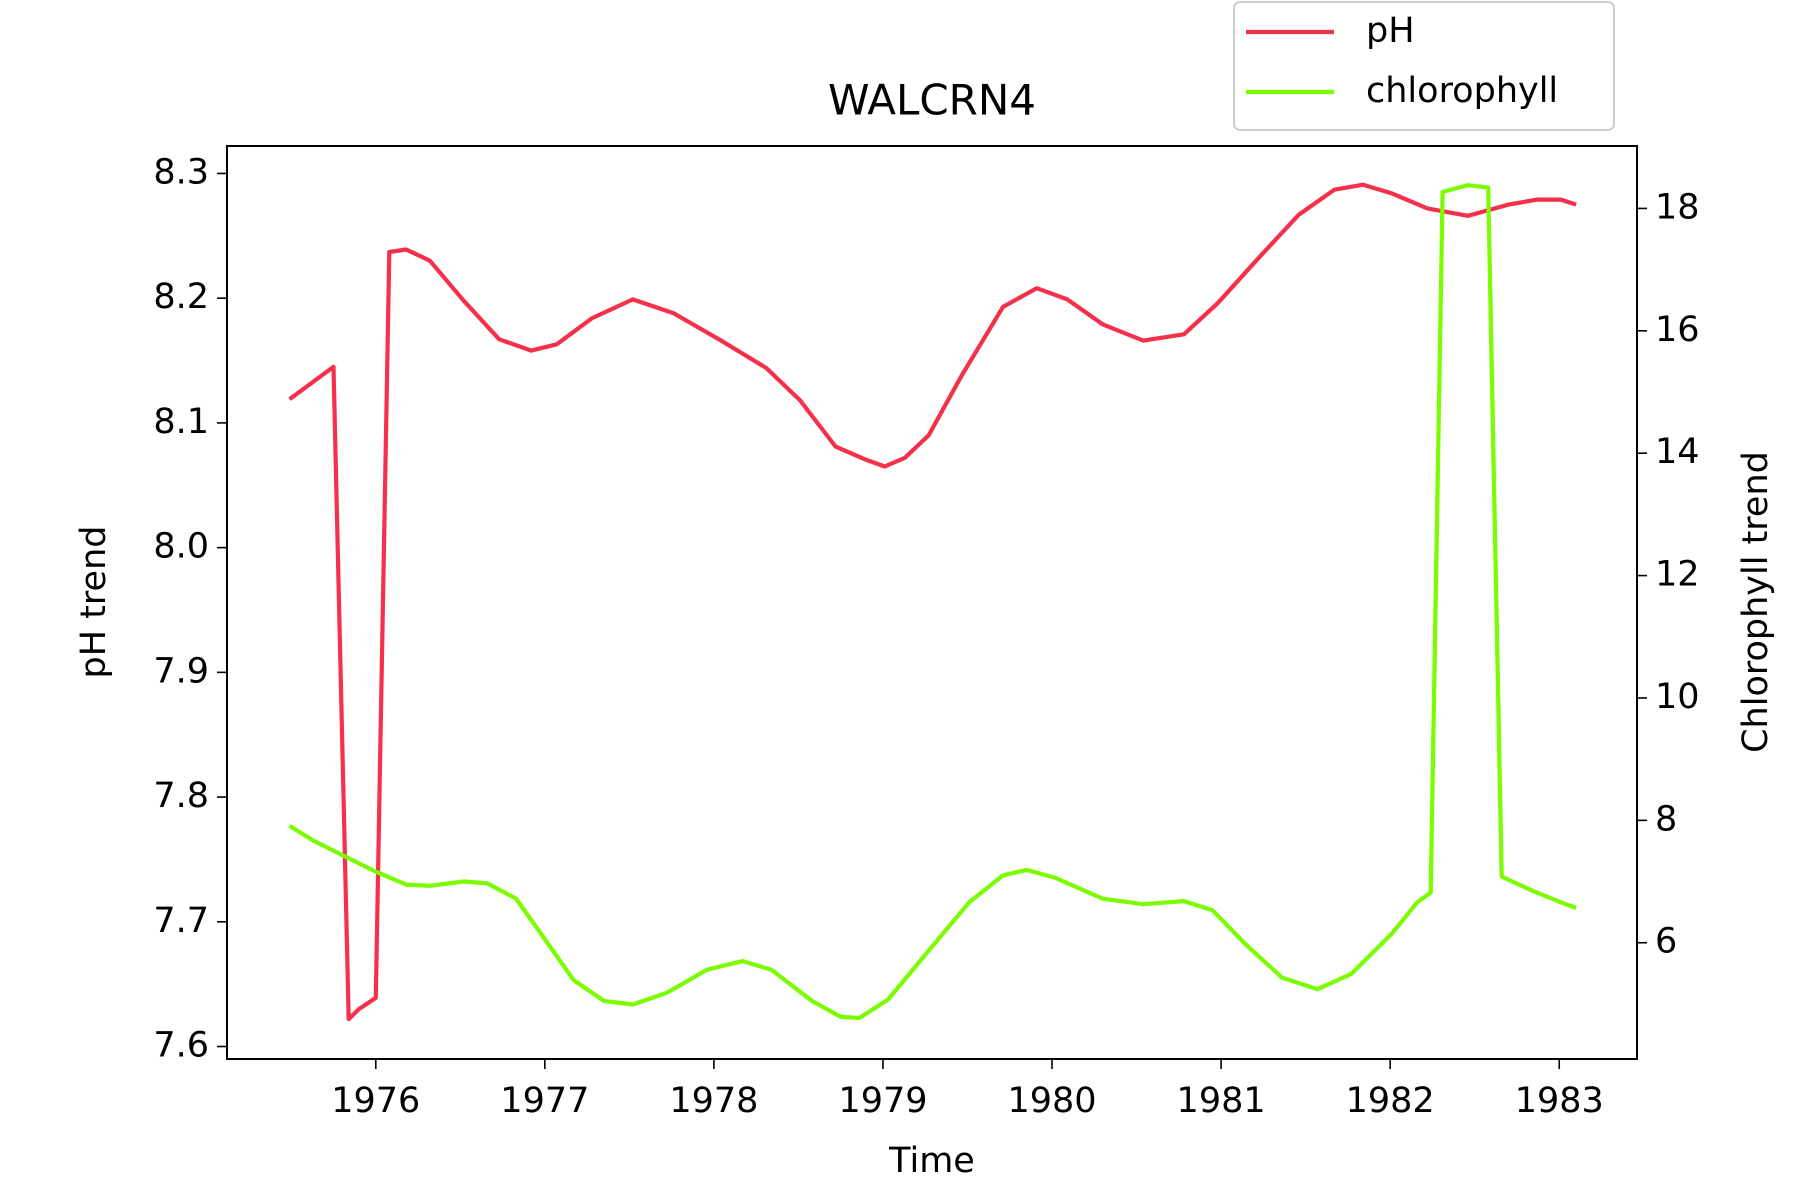  What do you see at coordinates (1756, 602) in the screenshot?
I see `y2-axis-label: Chlorophyll trend` at bounding box center [1756, 602].